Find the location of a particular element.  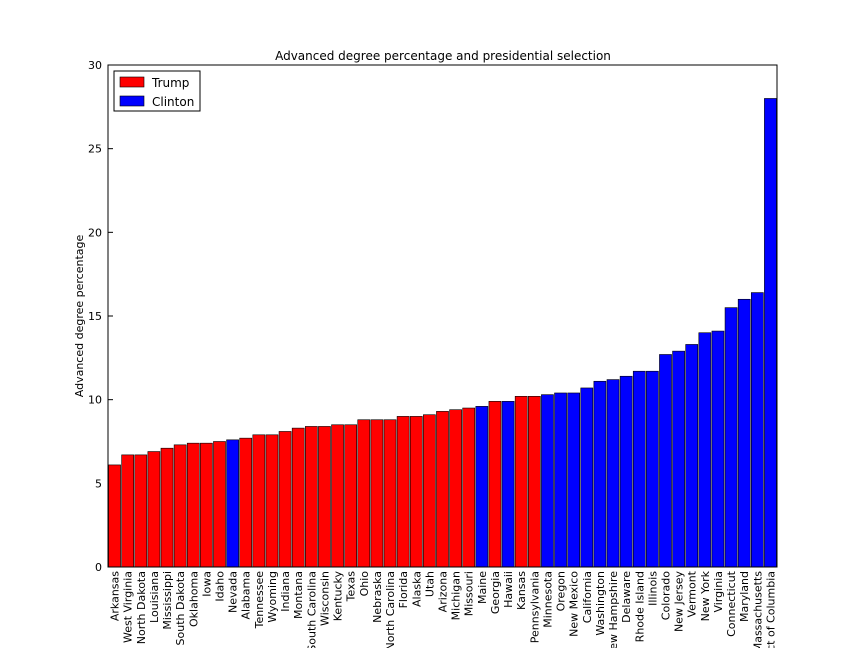

y-tick-label: 10 is located at coordinates (95, 400).